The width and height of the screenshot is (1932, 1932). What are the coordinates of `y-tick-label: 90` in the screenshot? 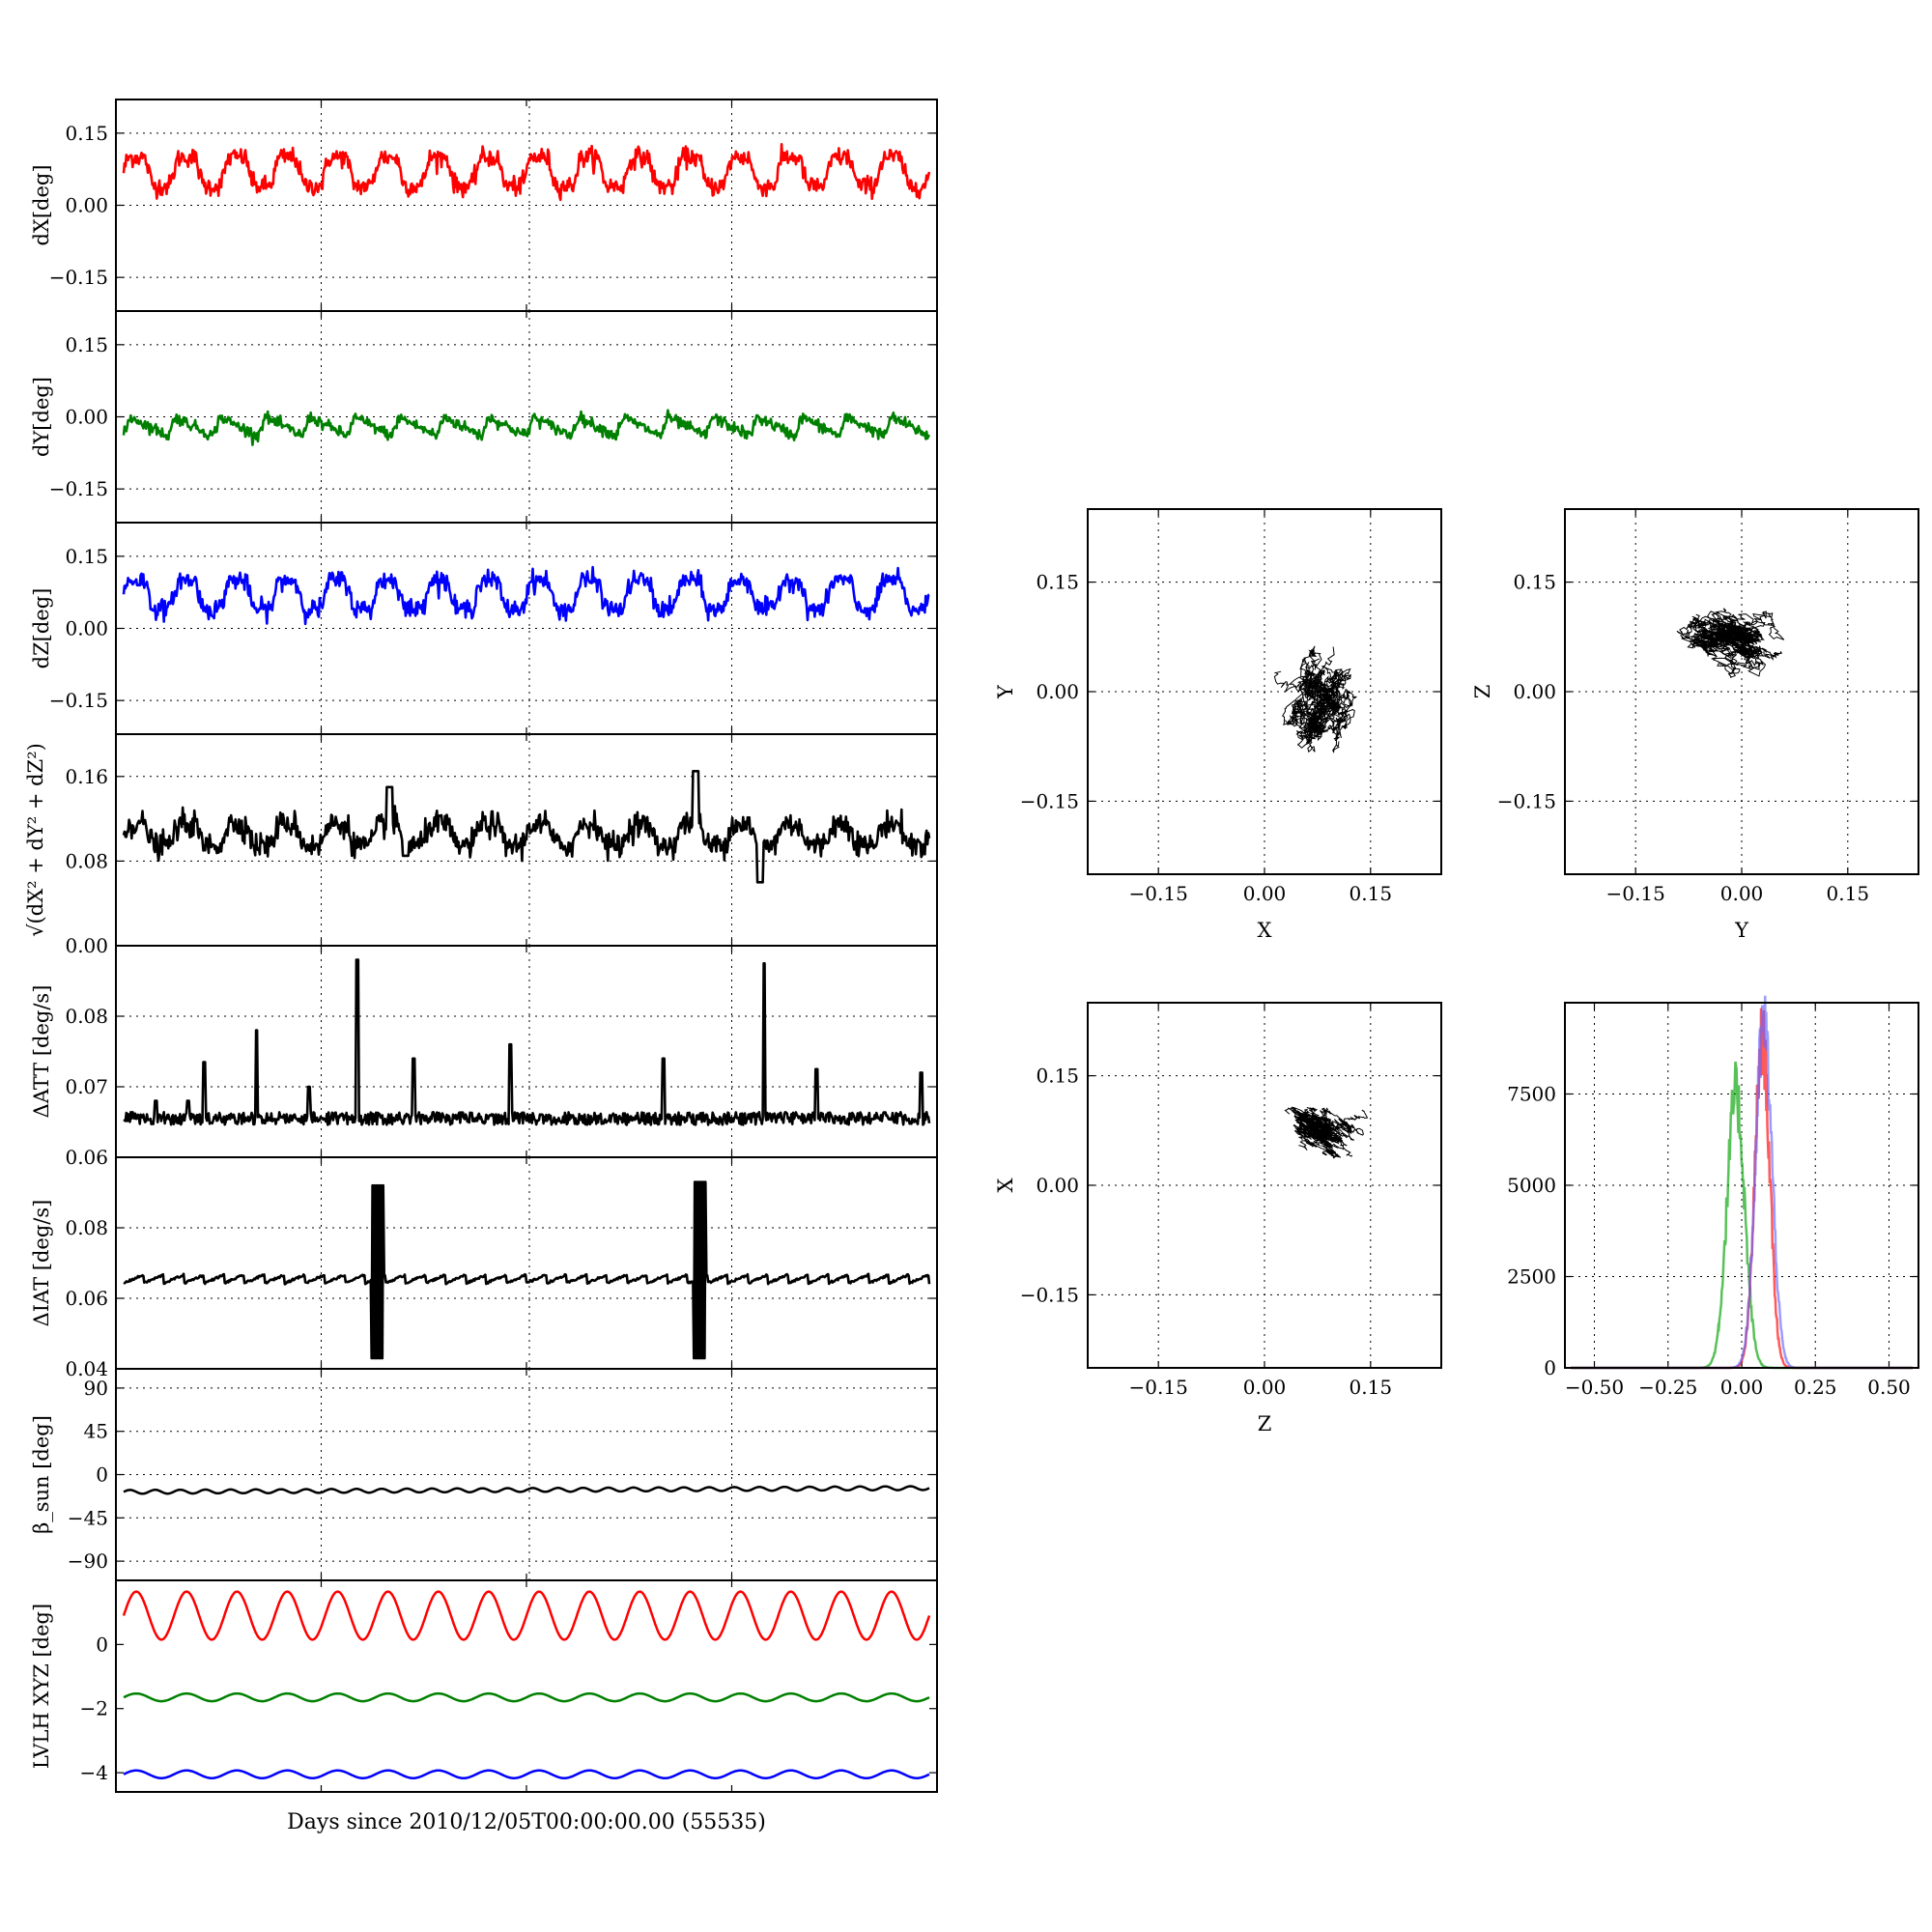 It's located at (96, 1388).